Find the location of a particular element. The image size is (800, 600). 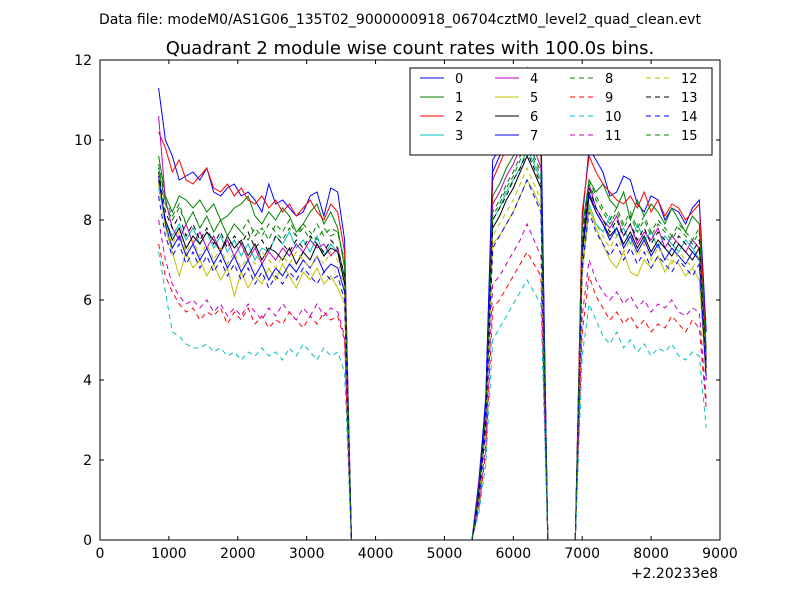

legend-label-14: 14 is located at coordinates (689, 117).